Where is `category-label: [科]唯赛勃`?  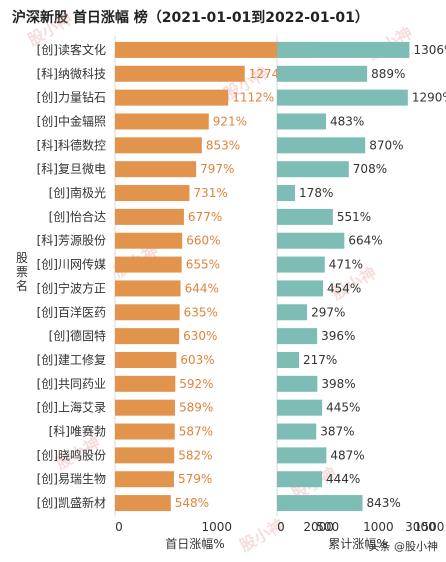
category-label: [科]唯赛勃 is located at coordinates (77, 431).